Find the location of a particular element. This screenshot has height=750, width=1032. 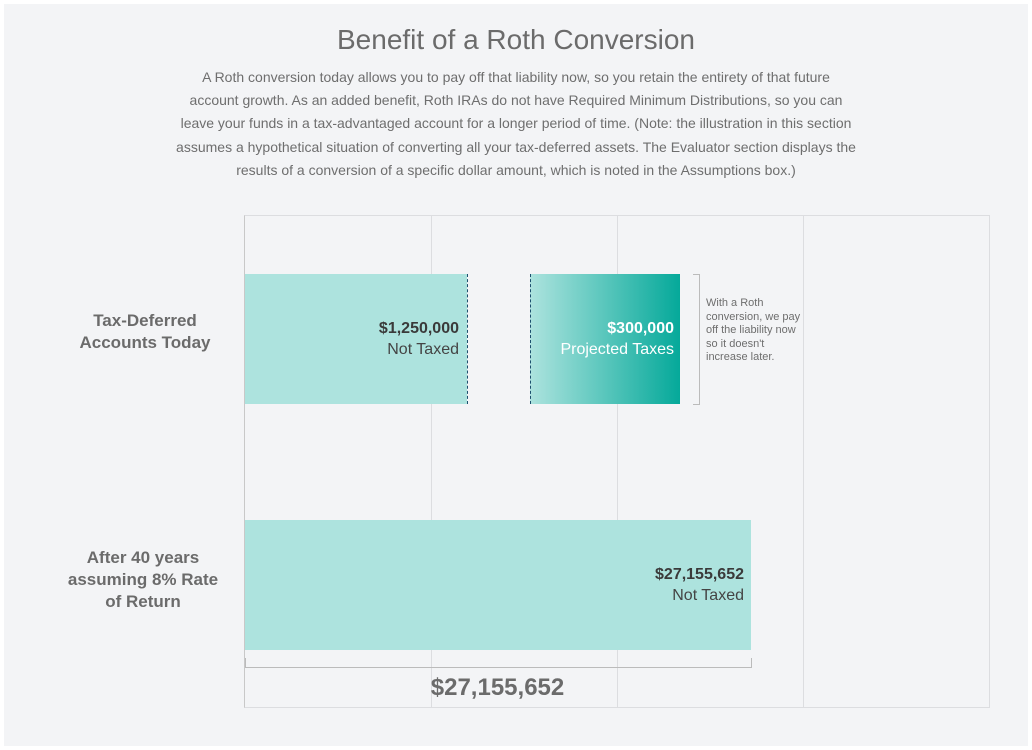

total-bracket is located at coordinates (498, 663).